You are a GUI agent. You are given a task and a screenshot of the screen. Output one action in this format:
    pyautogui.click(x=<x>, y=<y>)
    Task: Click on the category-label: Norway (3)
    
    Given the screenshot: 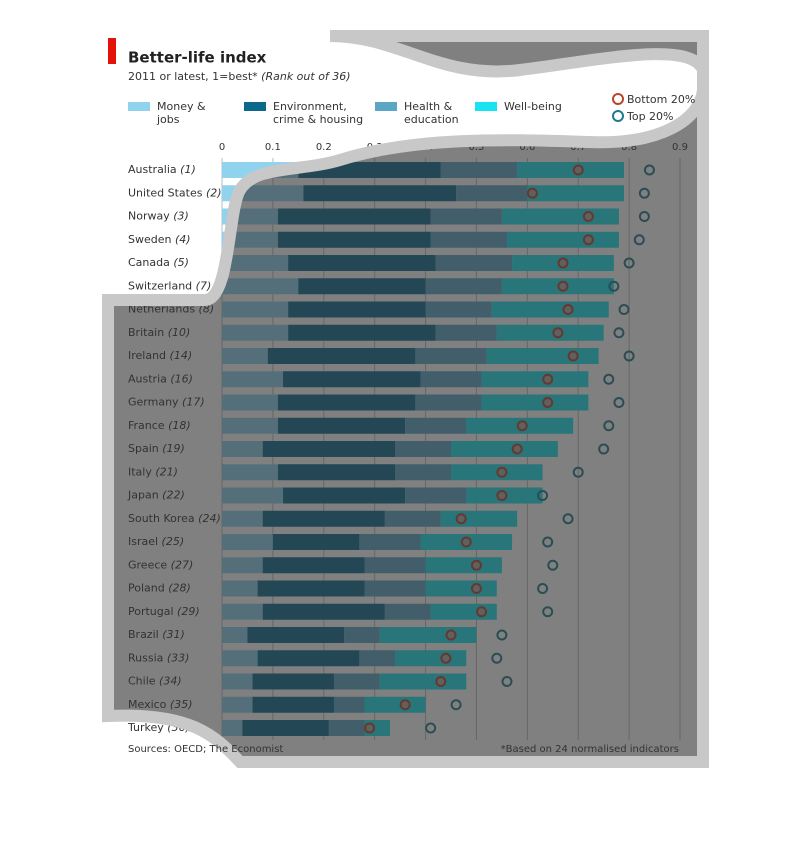 What is the action you would take?
    pyautogui.click(x=158, y=216)
    